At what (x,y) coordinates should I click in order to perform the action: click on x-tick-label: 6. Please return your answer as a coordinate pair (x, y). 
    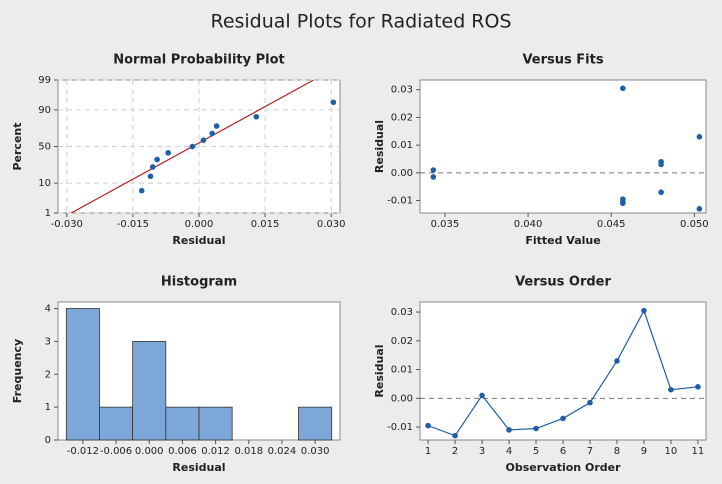
    Looking at the image, I should click on (563, 451).